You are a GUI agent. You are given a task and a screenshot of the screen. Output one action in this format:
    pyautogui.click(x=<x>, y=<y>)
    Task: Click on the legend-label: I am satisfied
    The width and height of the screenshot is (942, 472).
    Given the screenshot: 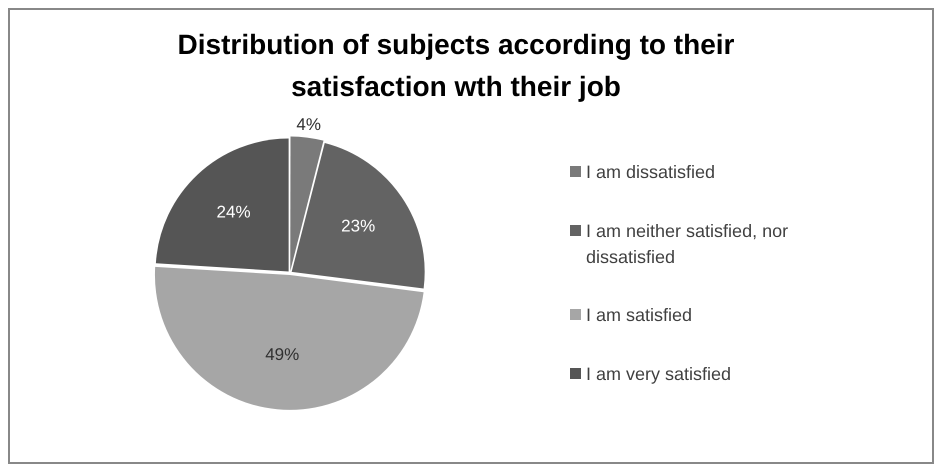 What is the action you would take?
    pyautogui.click(x=639, y=316)
    